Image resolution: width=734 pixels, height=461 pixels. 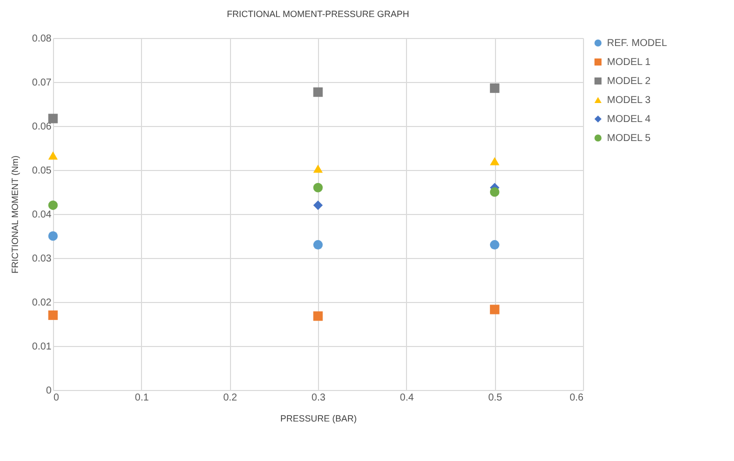 I want to click on legend-label: MODEL 1, so click(x=629, y=62).